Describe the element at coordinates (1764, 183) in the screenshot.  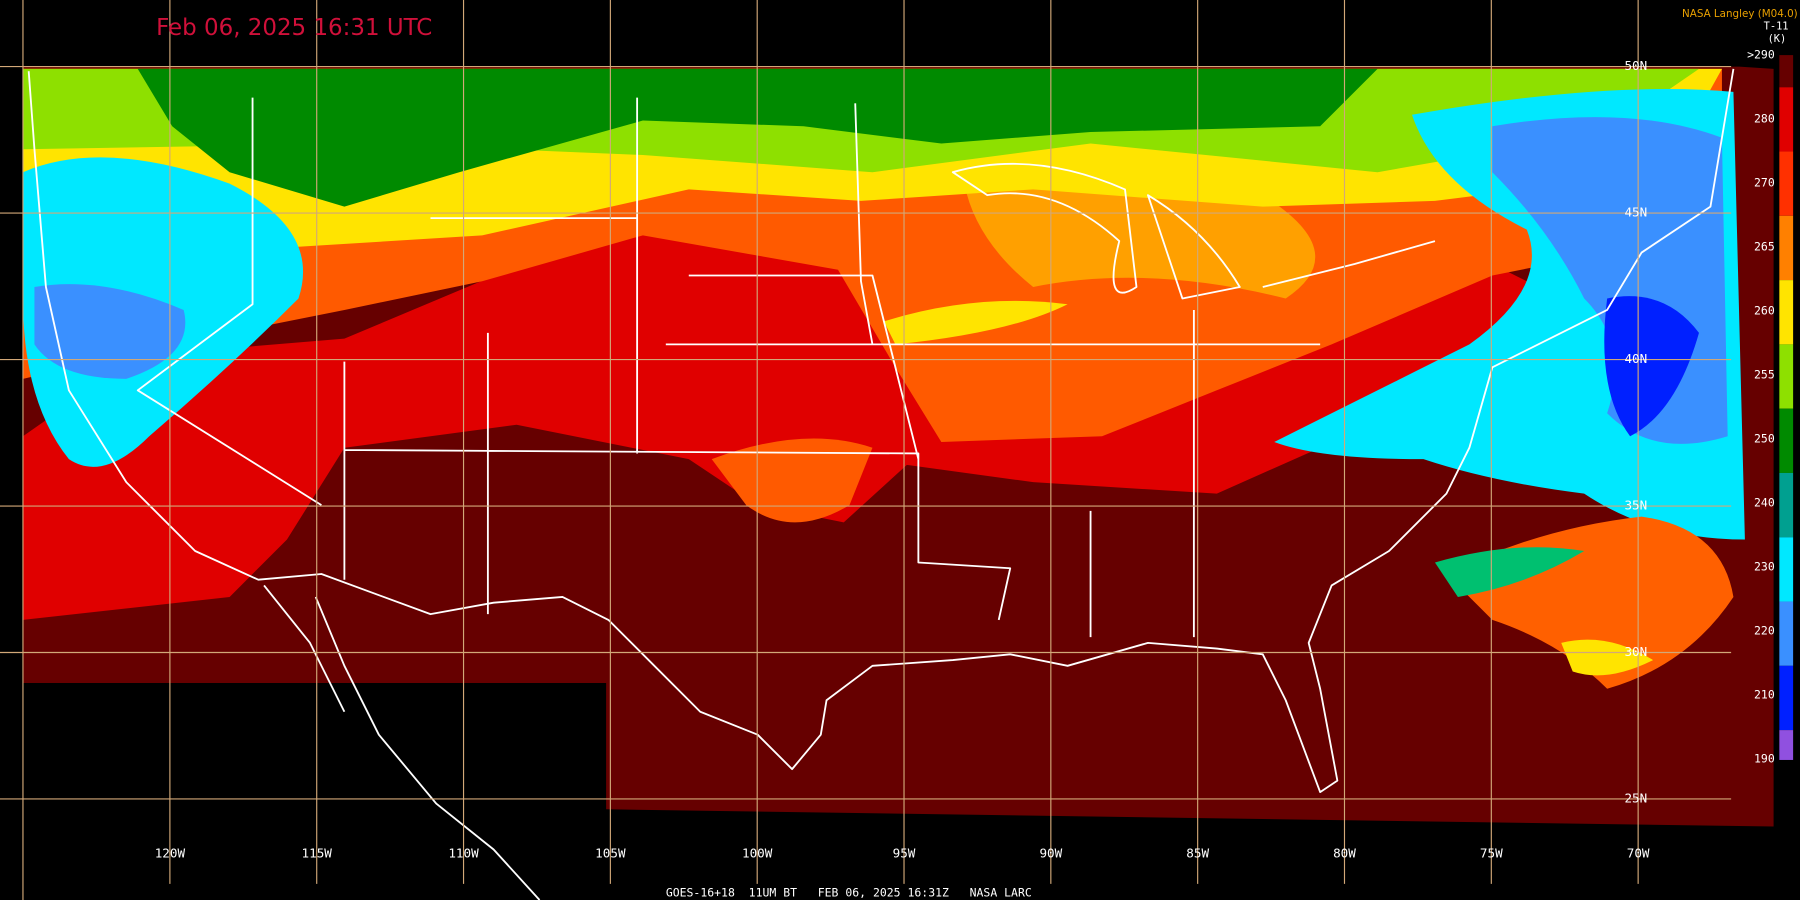
I see `colorbar-label: 270` at that location.